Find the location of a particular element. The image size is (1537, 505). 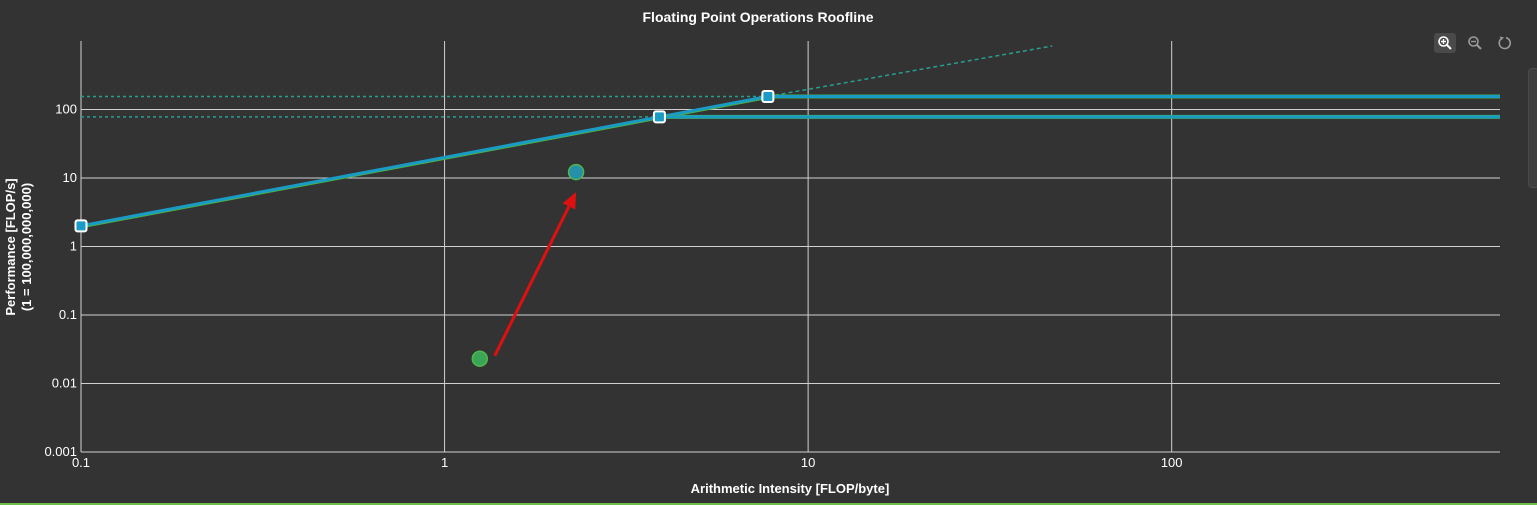

data-point-before is located at coordinates (480, 358).